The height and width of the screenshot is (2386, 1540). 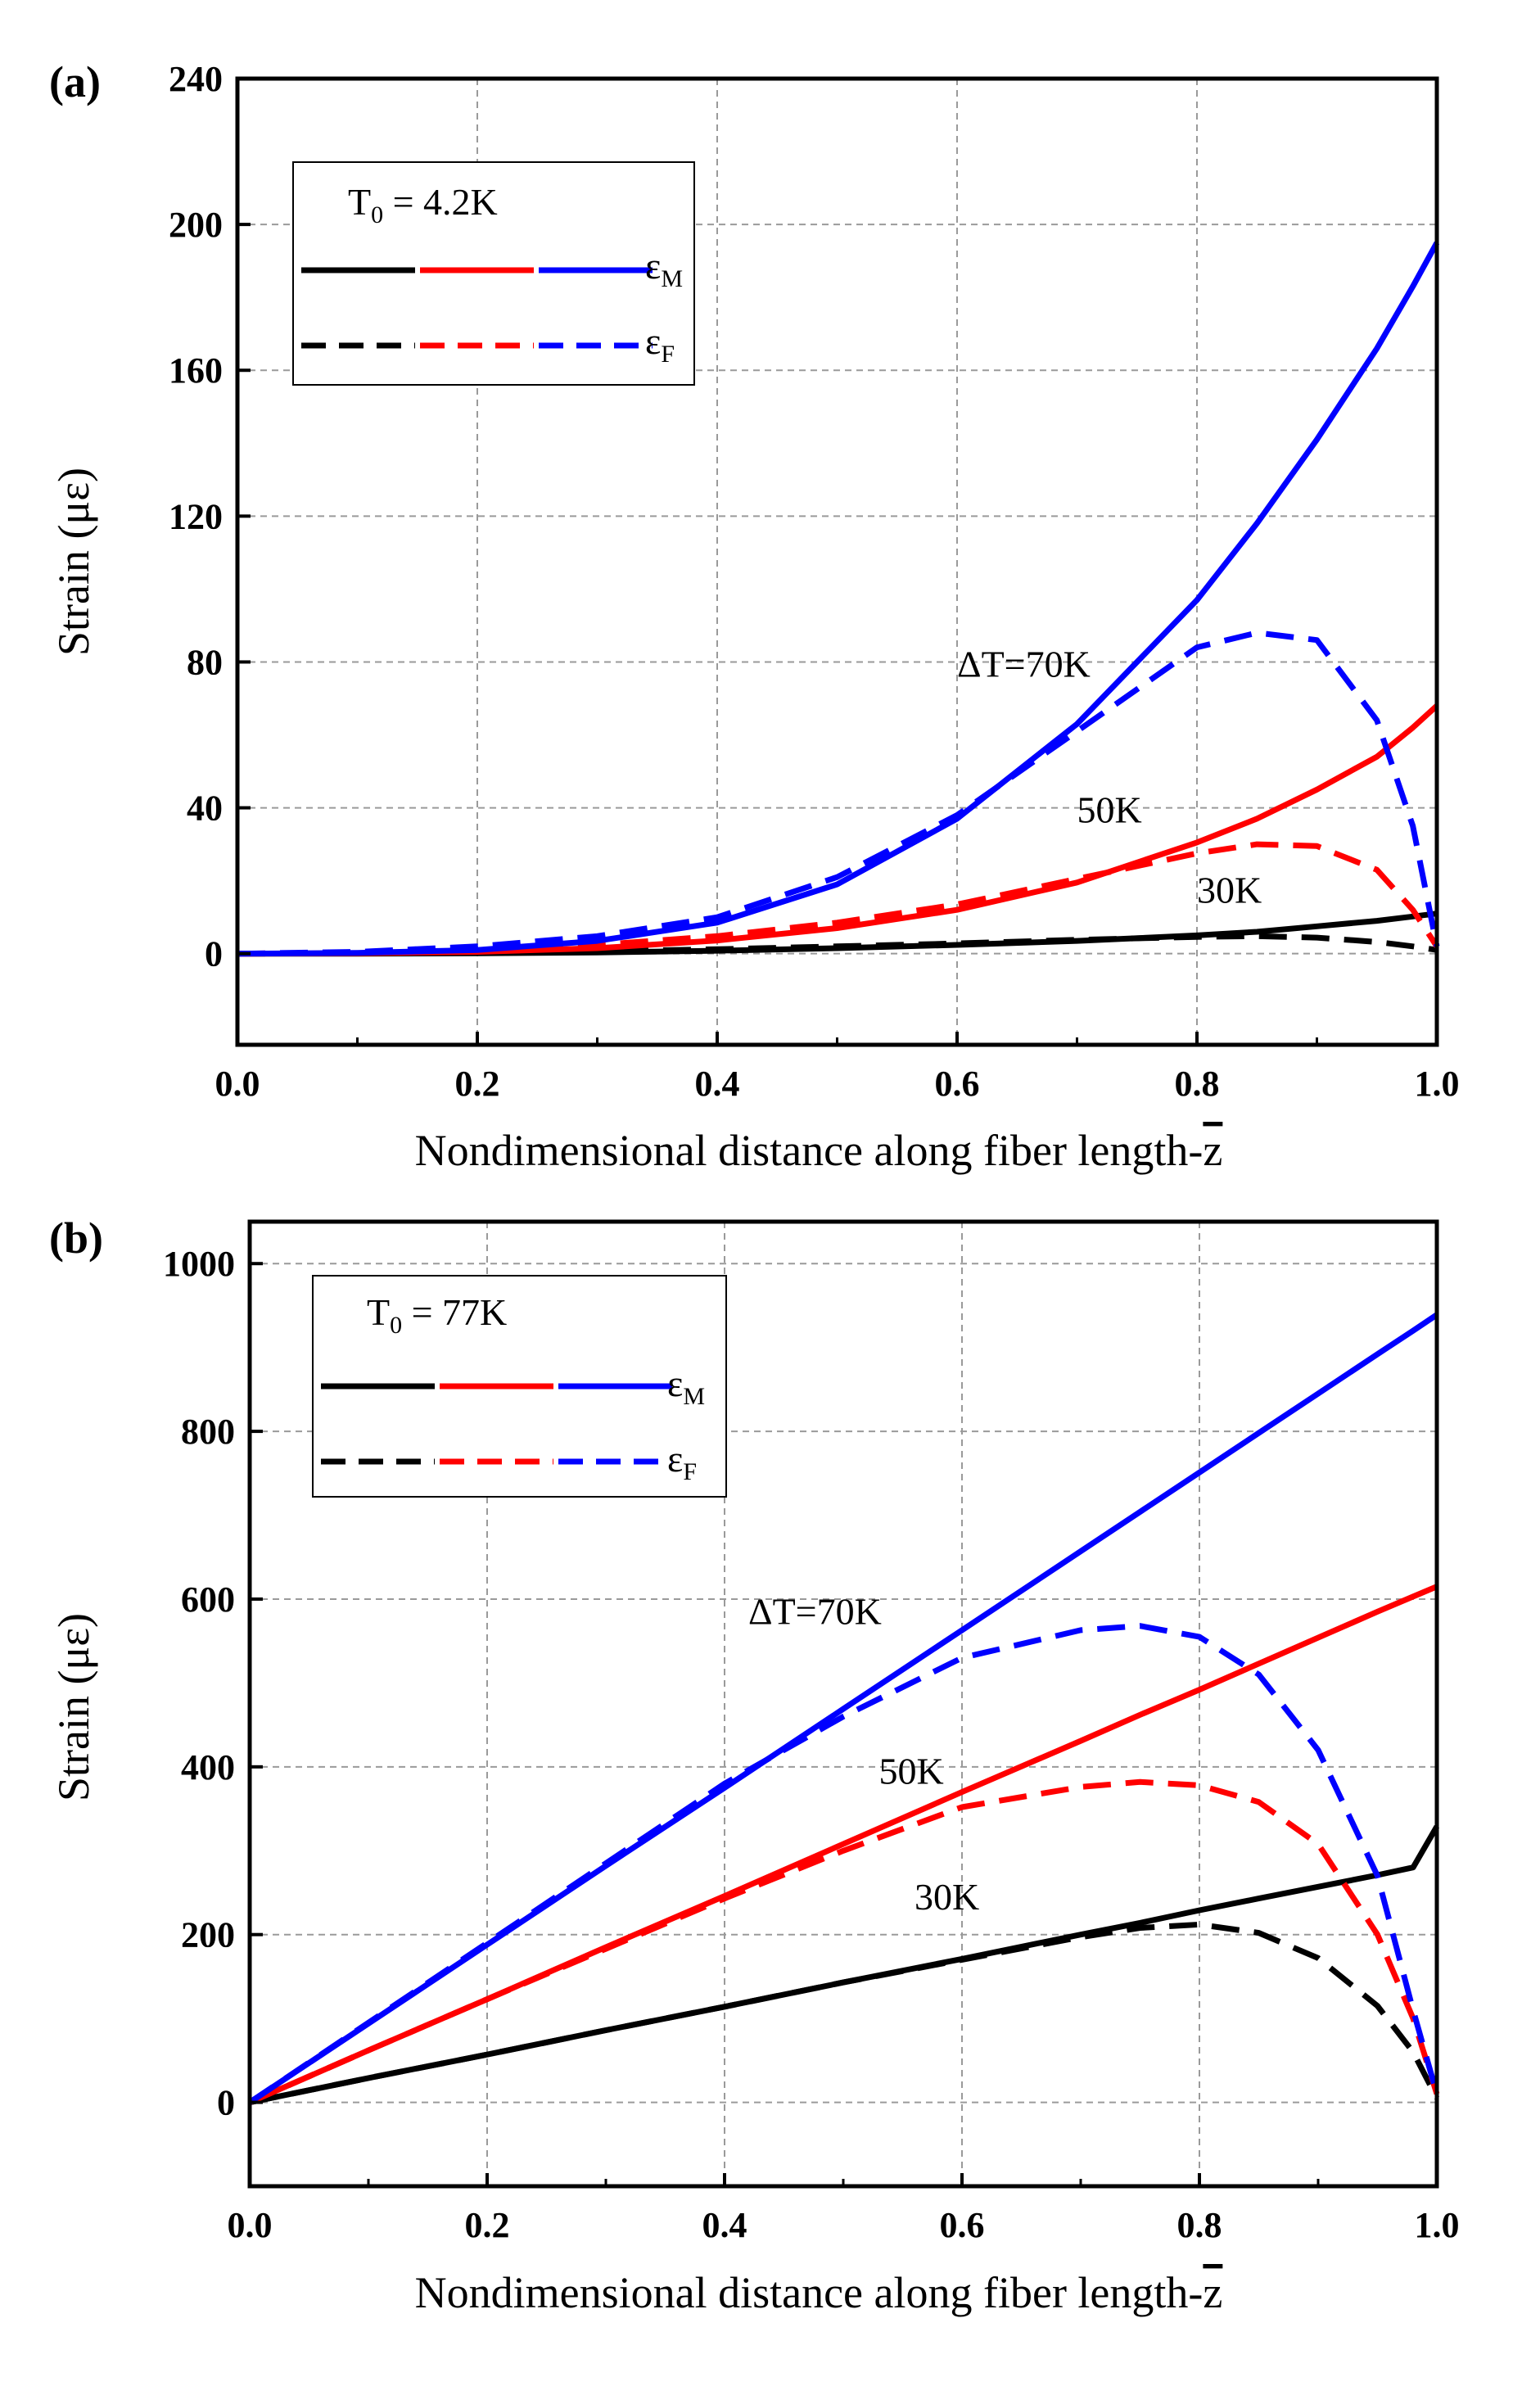 I want to click on panel-a-annotation: ΔT=70K, so click(x=1024, y=664).